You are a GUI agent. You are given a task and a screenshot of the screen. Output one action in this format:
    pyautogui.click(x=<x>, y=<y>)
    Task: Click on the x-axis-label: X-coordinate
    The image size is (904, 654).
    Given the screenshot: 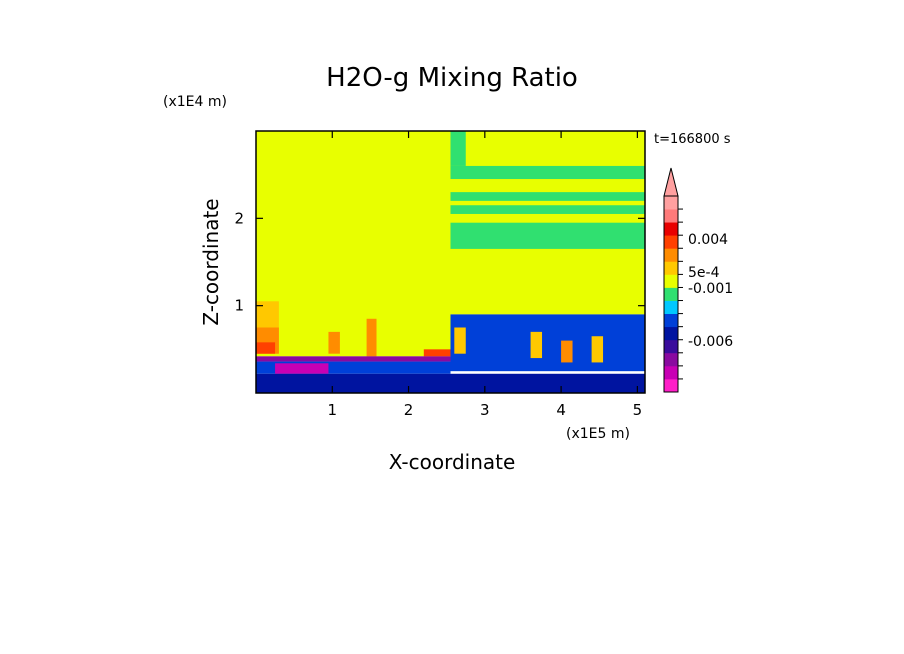 What is the action you would take?
    pyautogui.click(x=452, y=462)
    